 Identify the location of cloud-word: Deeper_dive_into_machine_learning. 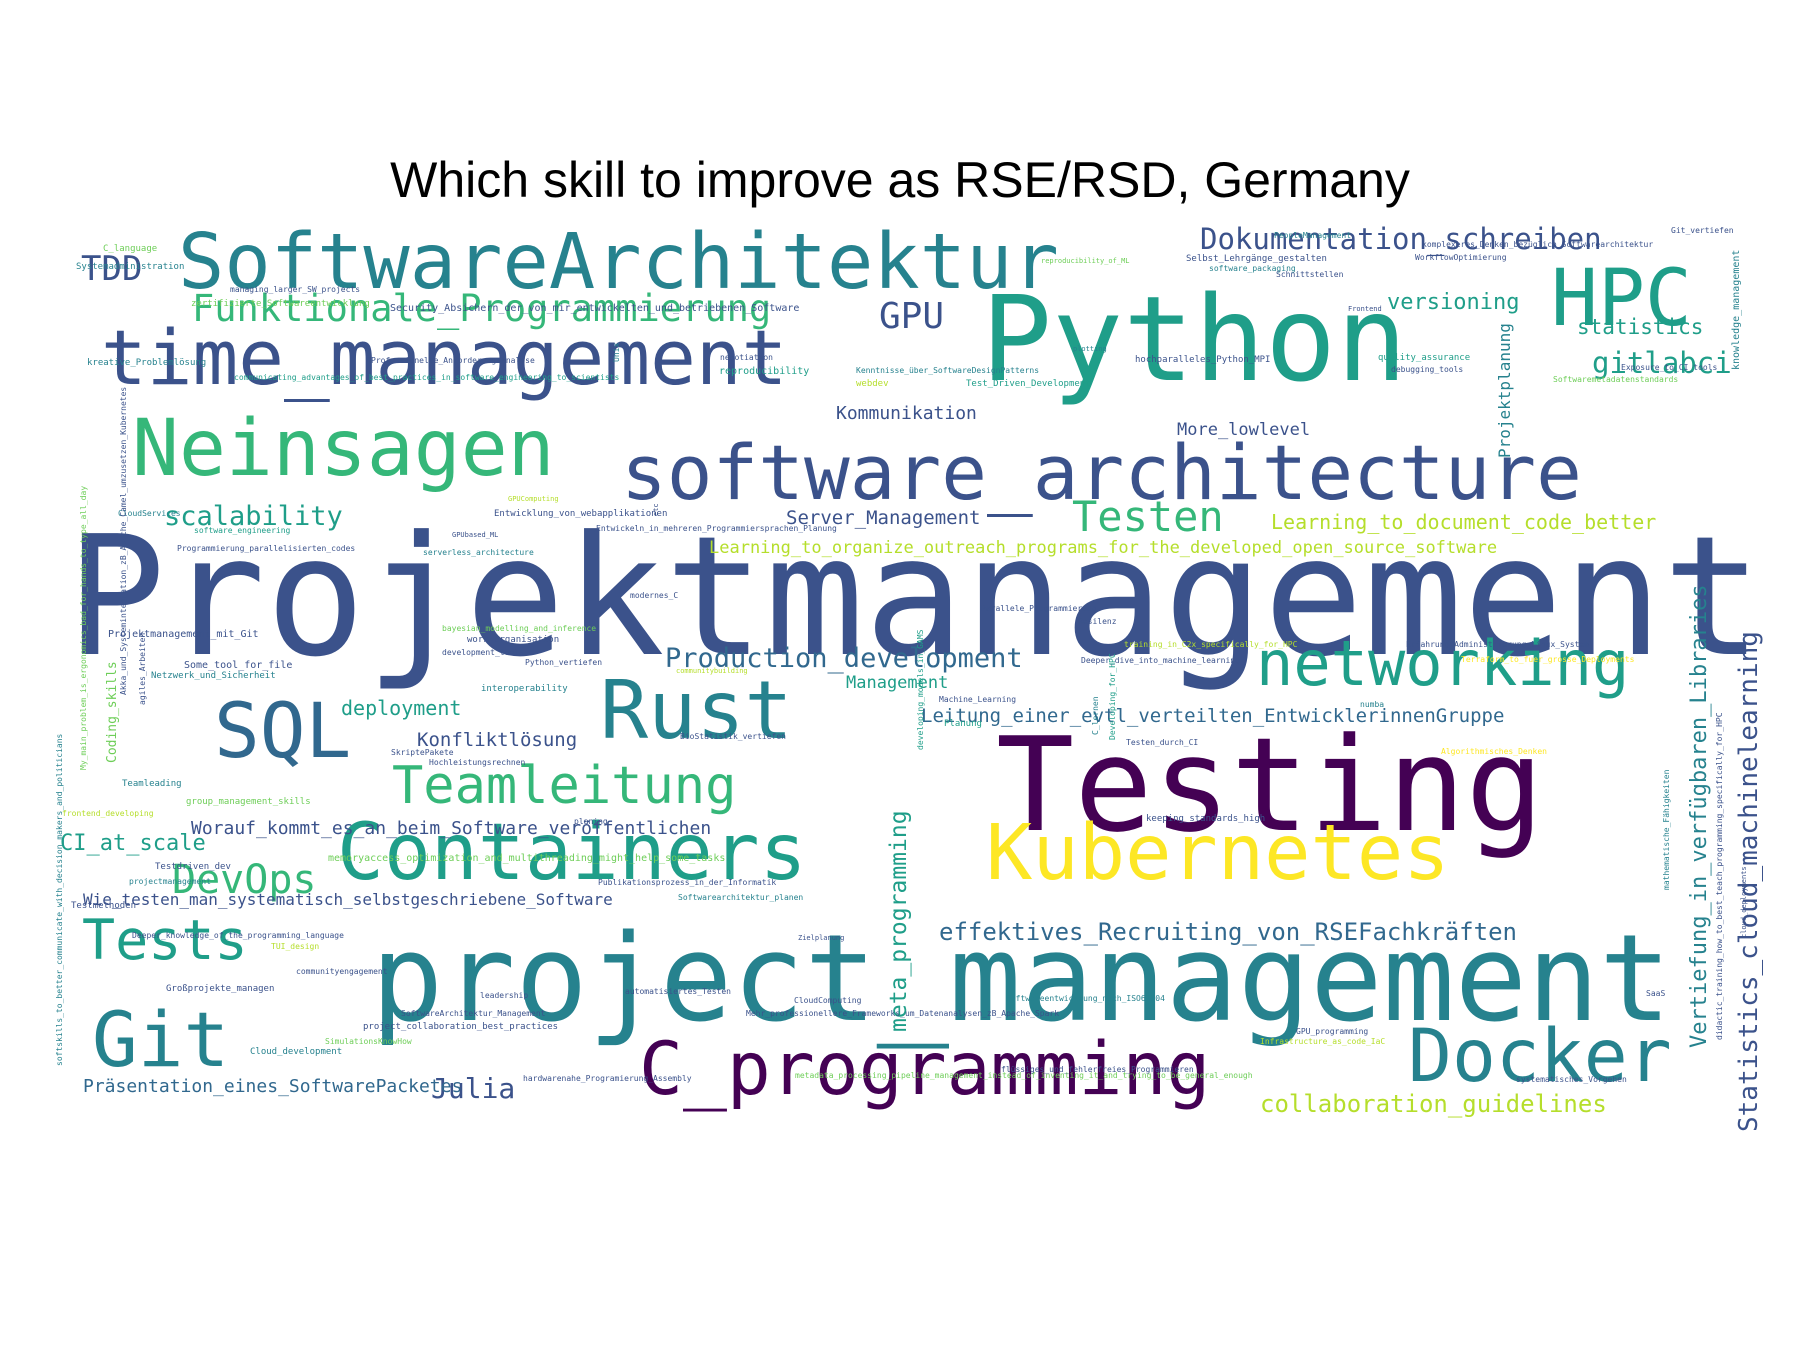
(1160, 660).